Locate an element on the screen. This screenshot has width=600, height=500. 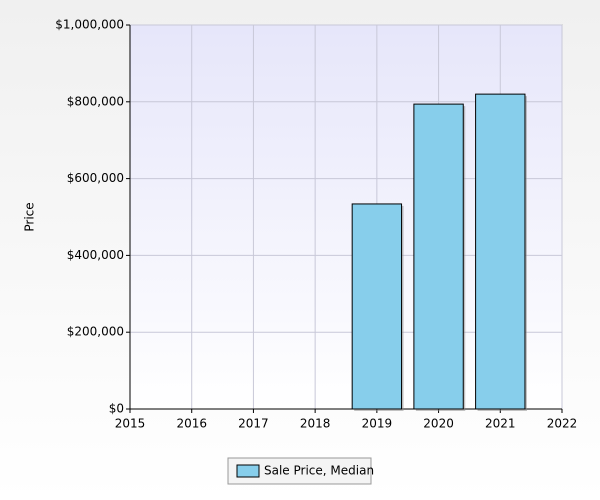
x-tick-label: 2015 is located at coordinates (130, 424).